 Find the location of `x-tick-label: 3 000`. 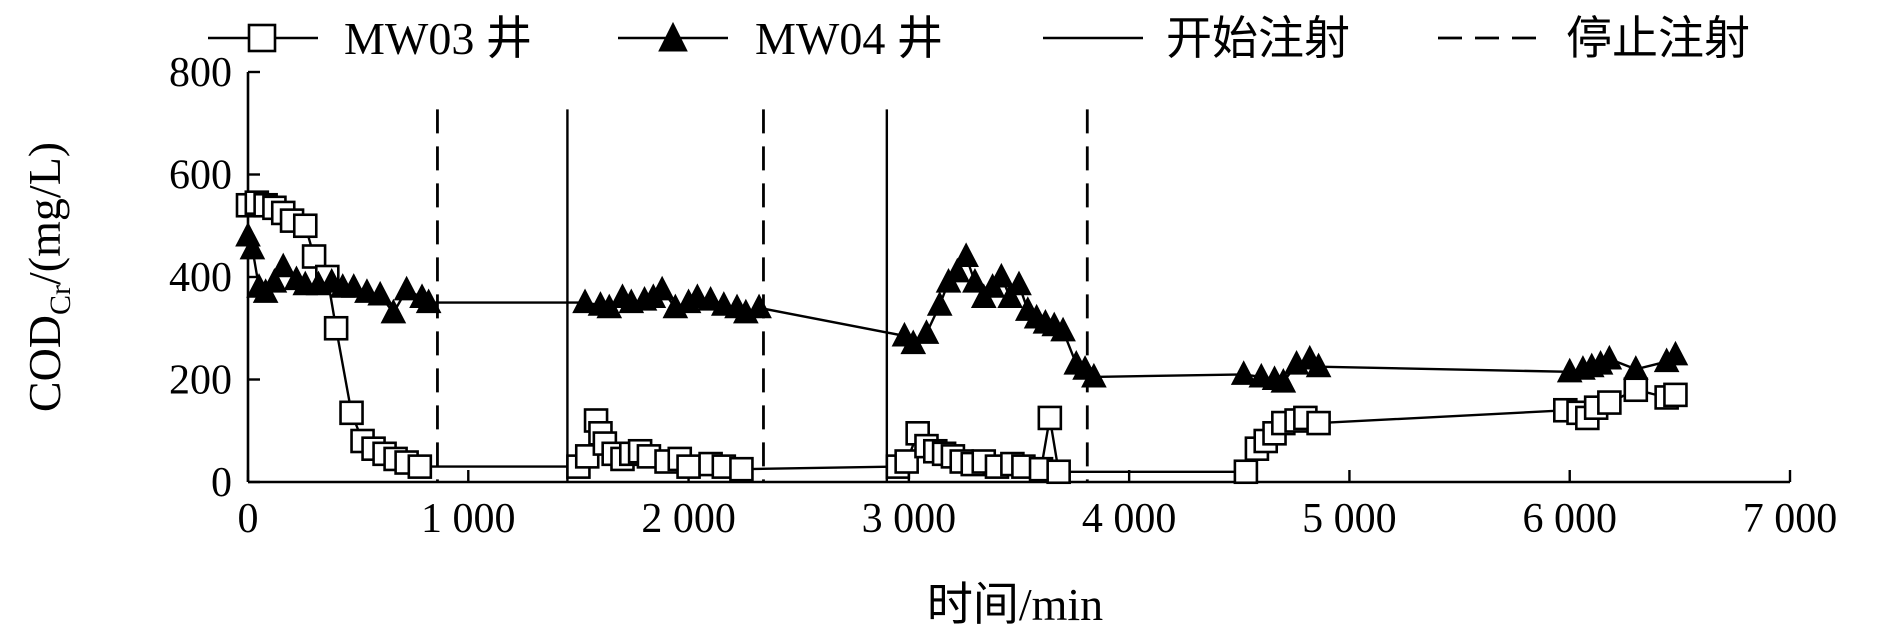

x-tick-label: 3 000 is located at coordinates (909, 519).